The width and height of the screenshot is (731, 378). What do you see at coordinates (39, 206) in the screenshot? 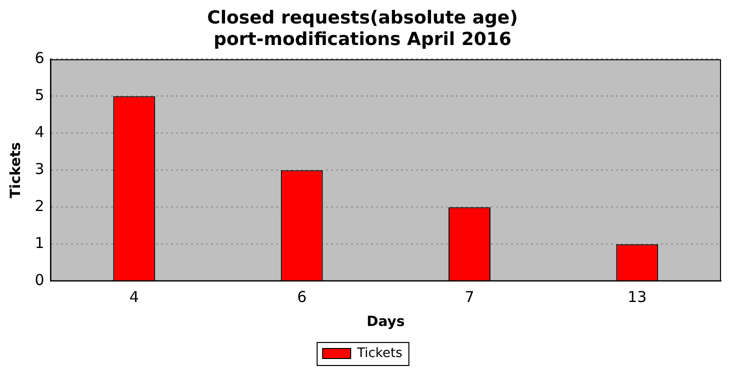
I see `y-tick-label: 2` at bounding box center [39, 206].